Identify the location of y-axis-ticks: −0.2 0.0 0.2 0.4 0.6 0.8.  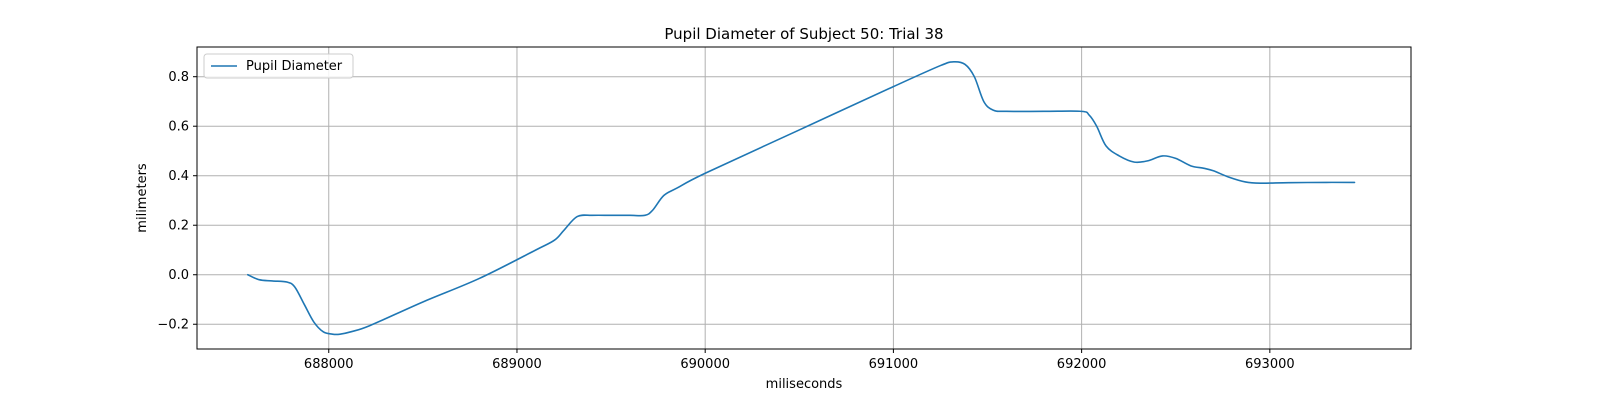
(177, 201).